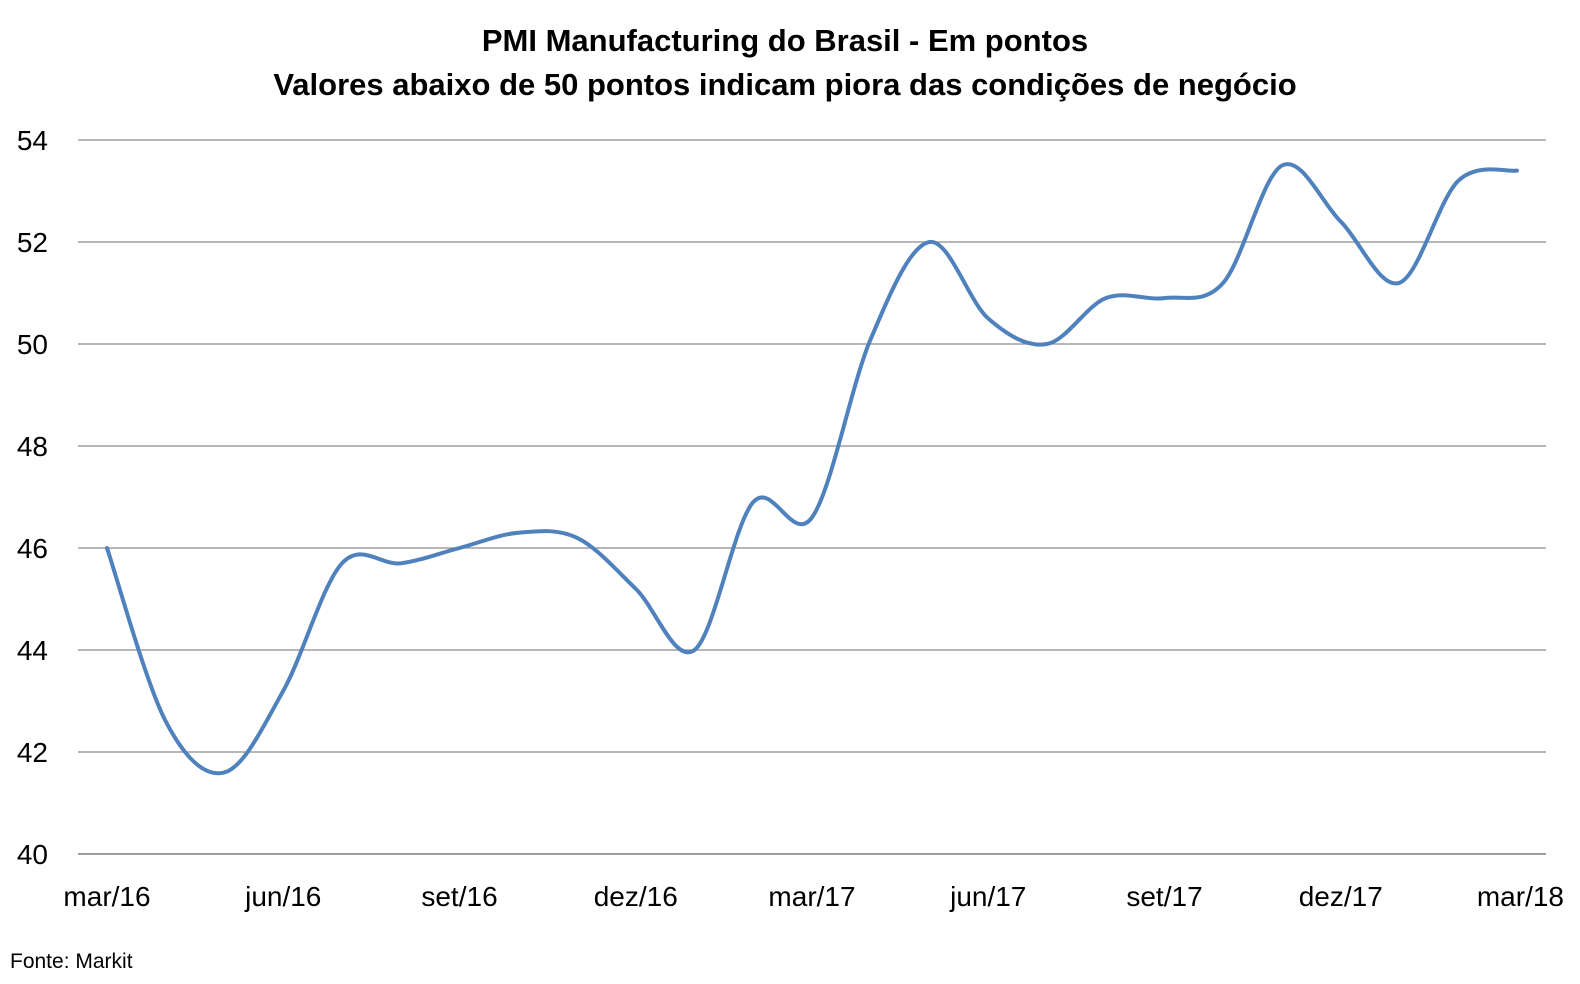 The image size is (1580, 984). Describe the element at coordinates (32, 650) in the screenshot. I see `y-tick-label: 44` at that location.